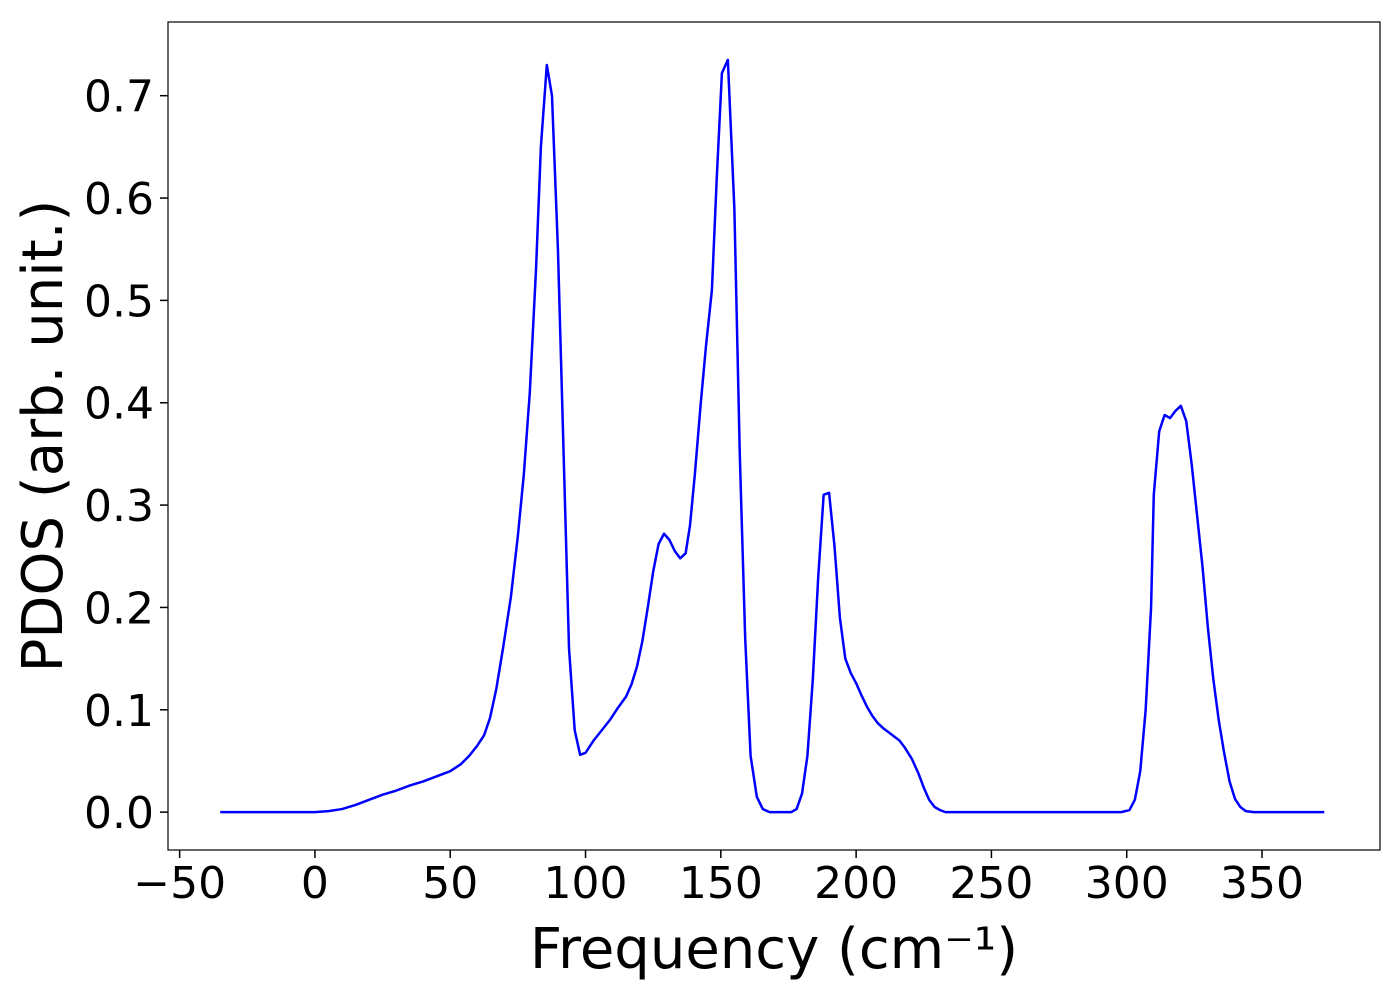 This screenshot has height=1000, width=1400. What do you see at coordinates (450, 883) in the screenshot?
I see `x-tick-label: 50` at bounding box center [450, 883].